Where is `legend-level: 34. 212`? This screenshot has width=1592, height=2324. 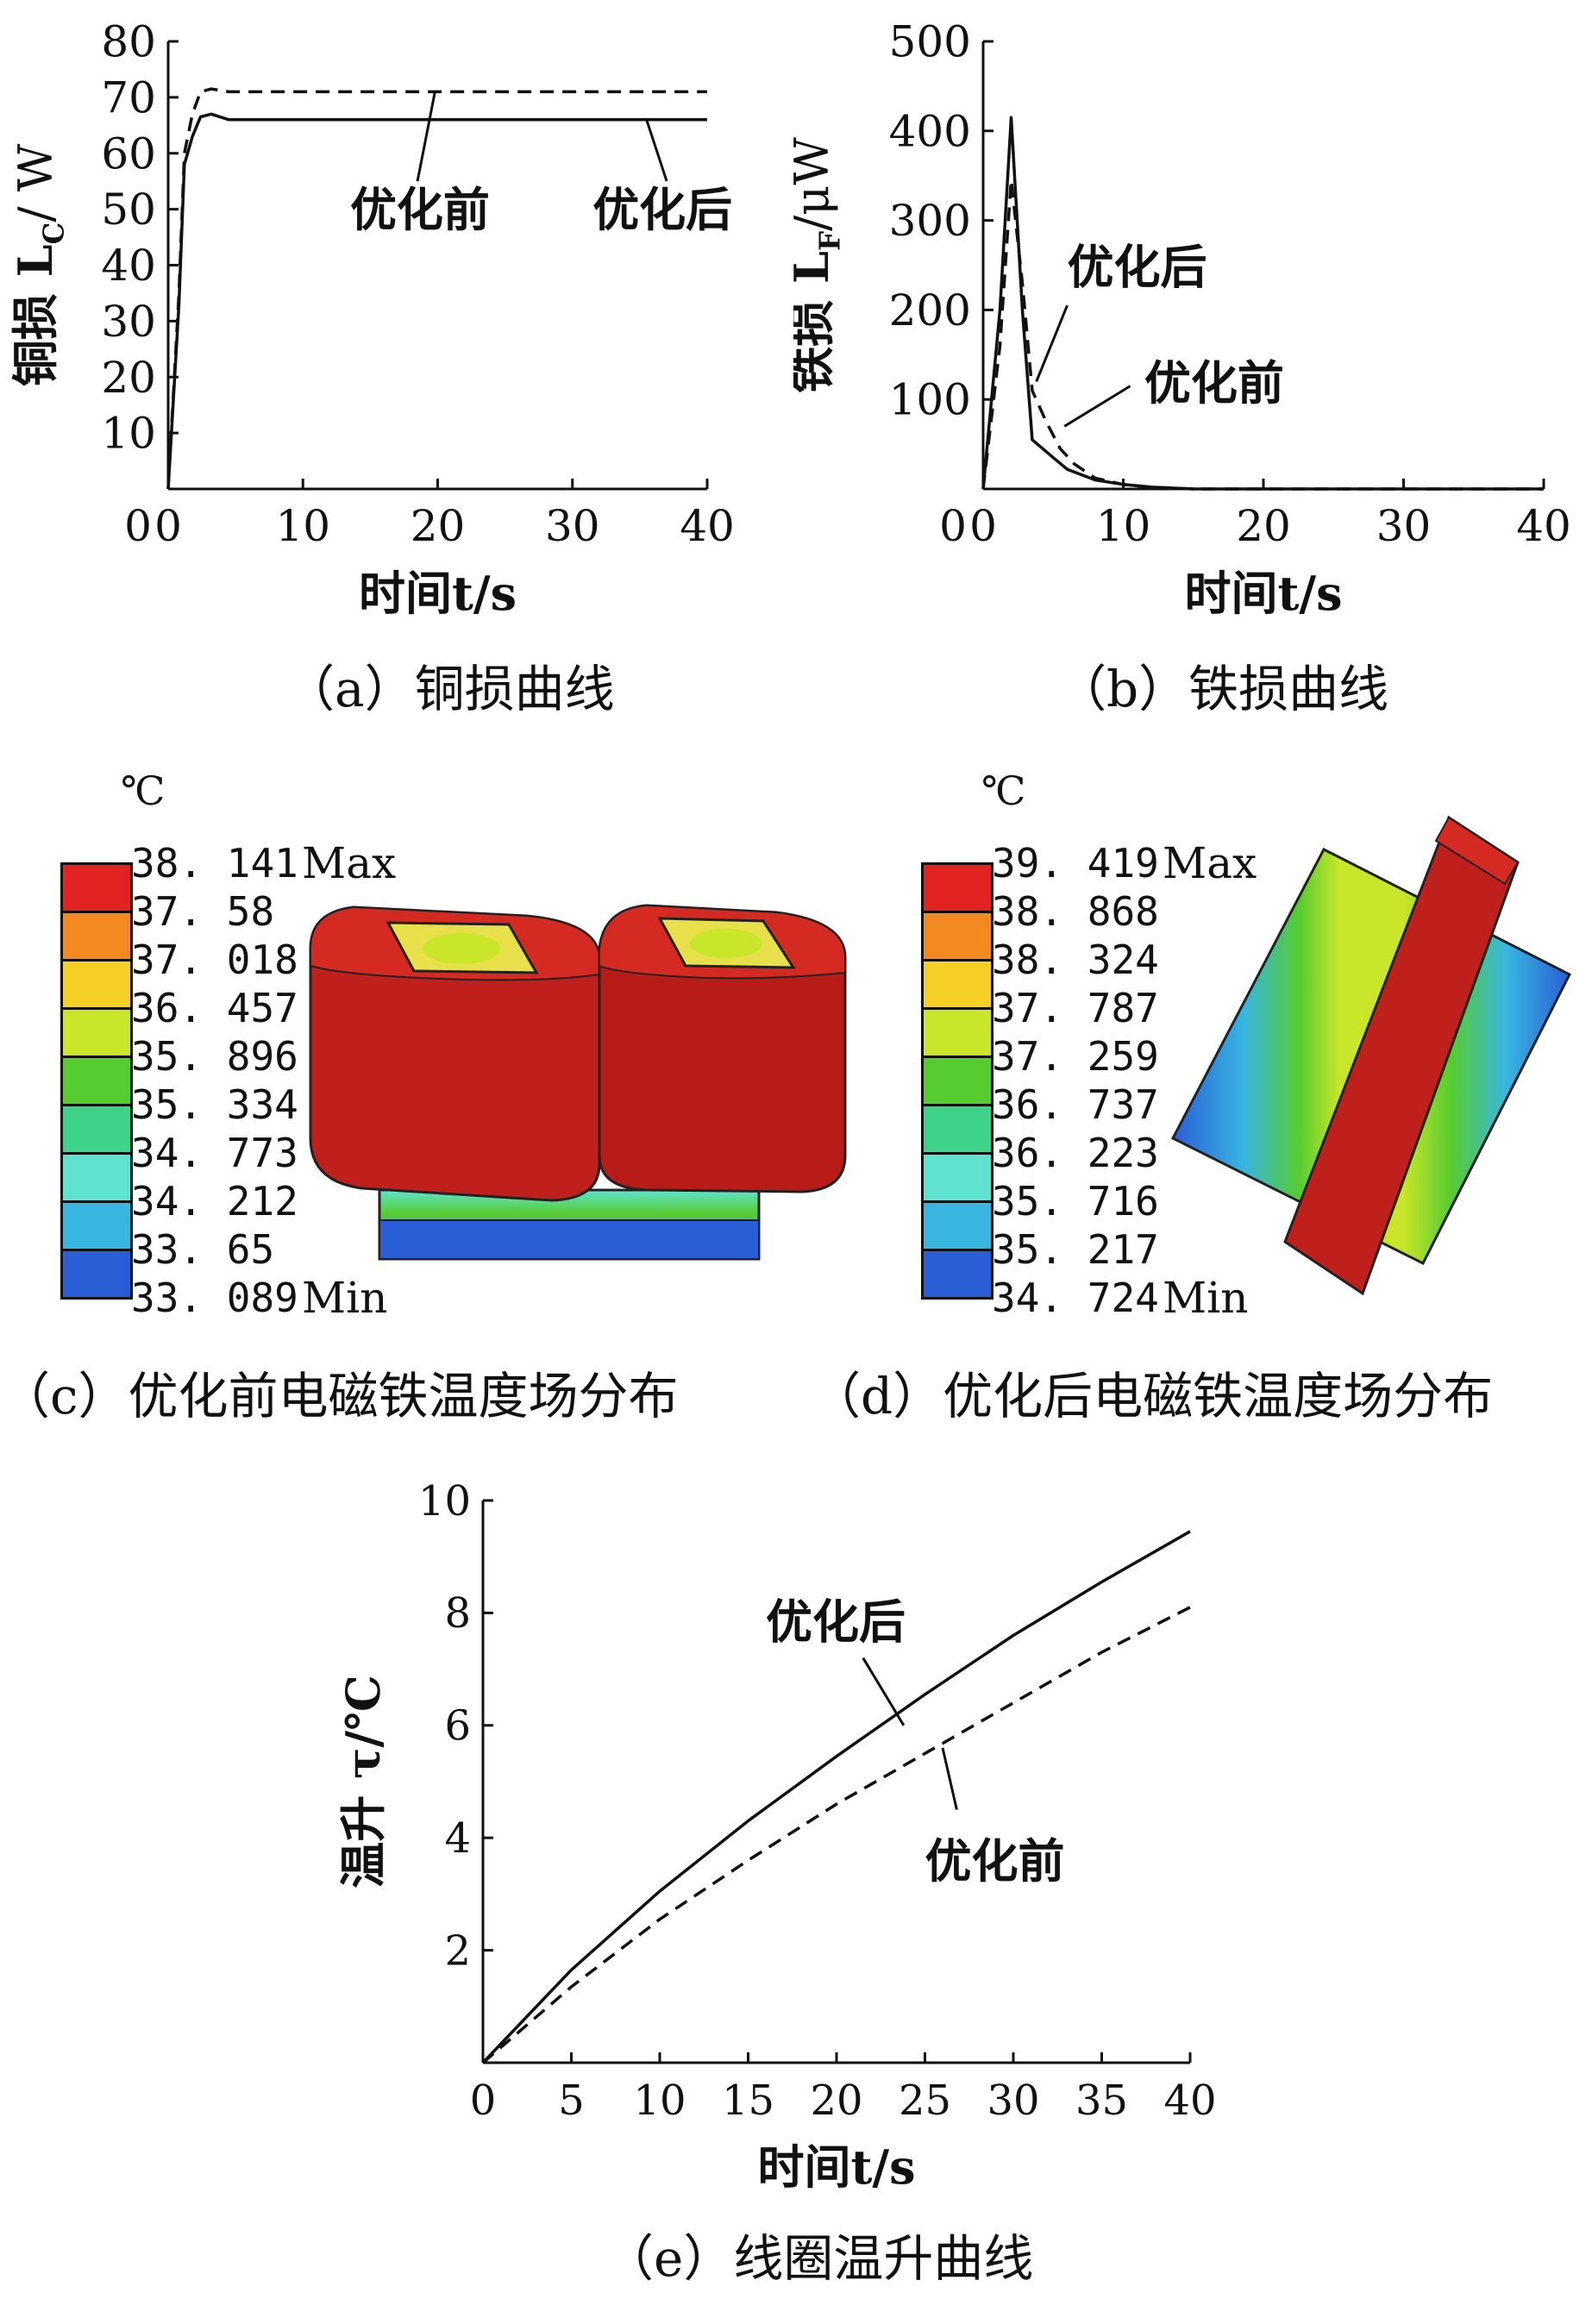
legend-level: 34. 212 is located at coordinates (214, 1201).